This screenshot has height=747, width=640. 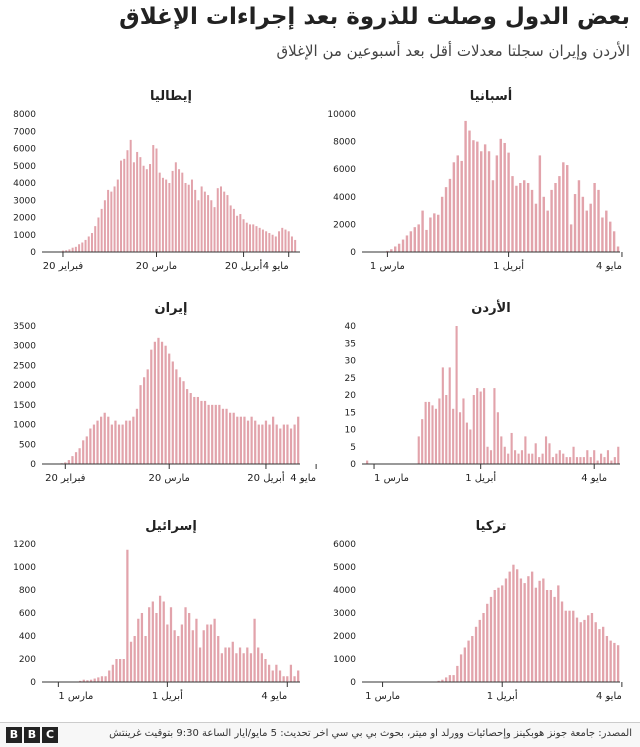 I want to click on y-tick-label: 200, so click(x=27, y=660).